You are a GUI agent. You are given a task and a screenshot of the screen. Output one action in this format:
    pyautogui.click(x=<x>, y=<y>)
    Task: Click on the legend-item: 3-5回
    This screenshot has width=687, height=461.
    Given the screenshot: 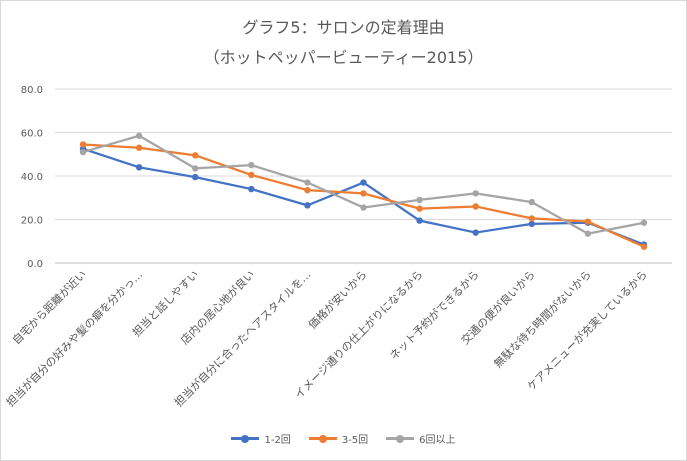 What is the action you would take?
    pyautogui.click(x=338, y=438)
    